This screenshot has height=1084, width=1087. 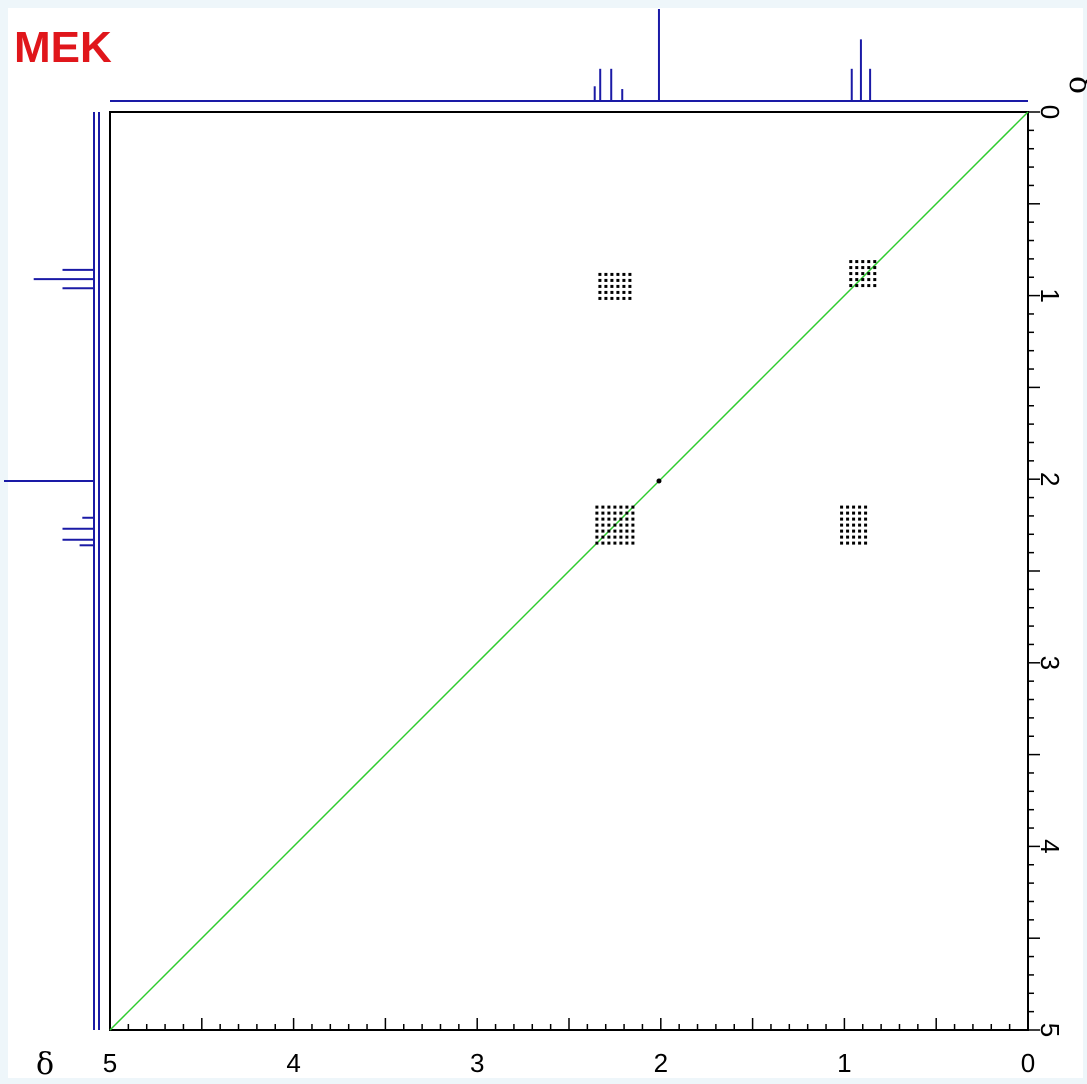 I want to click on x-tick-label: 4, so click(x=293, y=1063).